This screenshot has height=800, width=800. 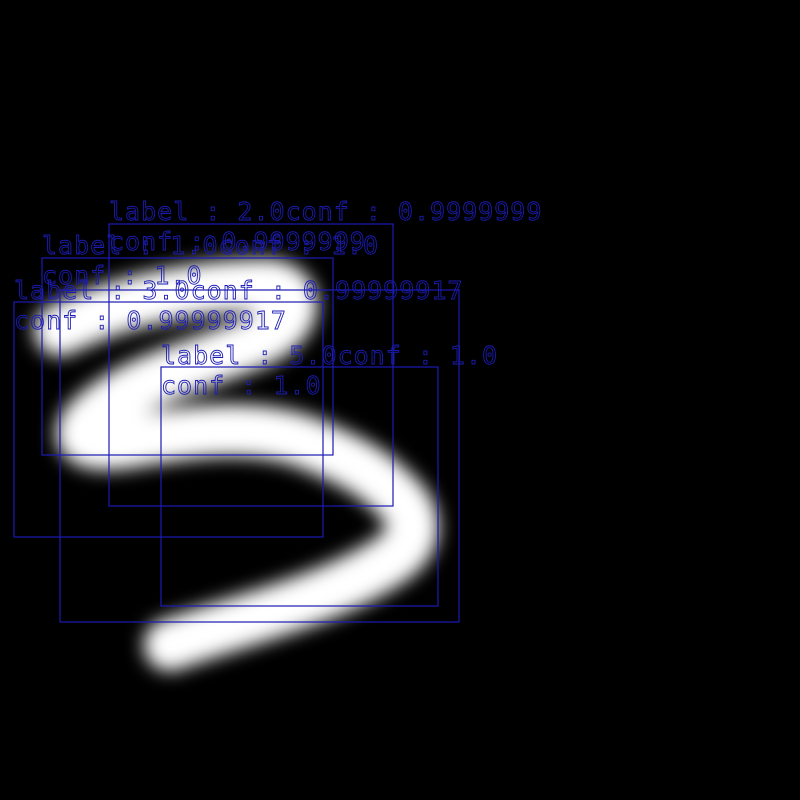 I want to click on detection-conf-3: conf : 0.99999917, so click(x=150, y=320).